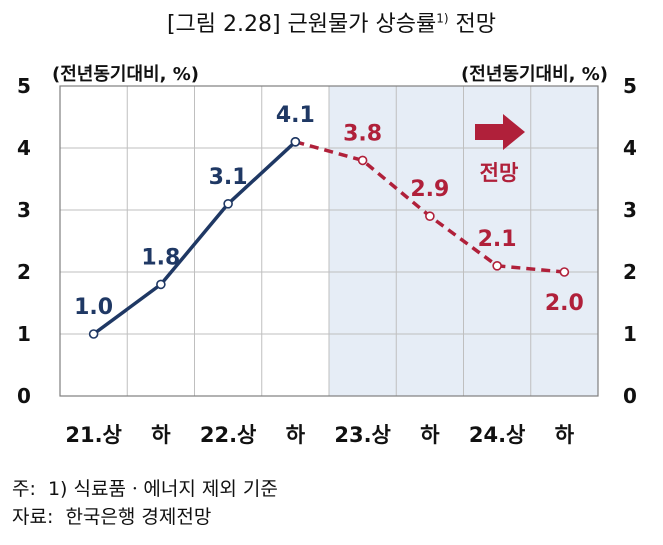 Image resolution: width=663 pixels, height=545 pixels. Describe the element at coordinates (500, 132) in the screenshot. I see `right-arrow-icon` at that location.